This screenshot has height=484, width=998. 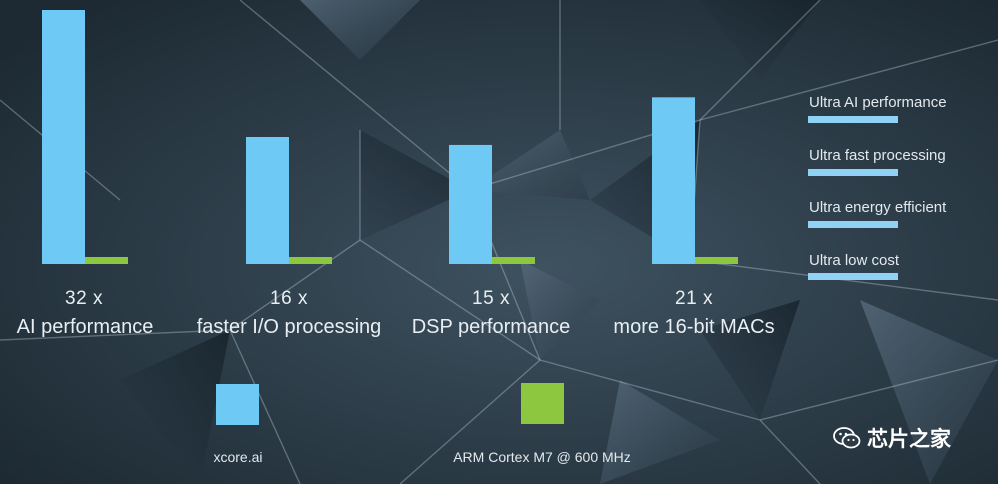 I want to click on multiplier-label: 16 x, so click(x=289, y=298).